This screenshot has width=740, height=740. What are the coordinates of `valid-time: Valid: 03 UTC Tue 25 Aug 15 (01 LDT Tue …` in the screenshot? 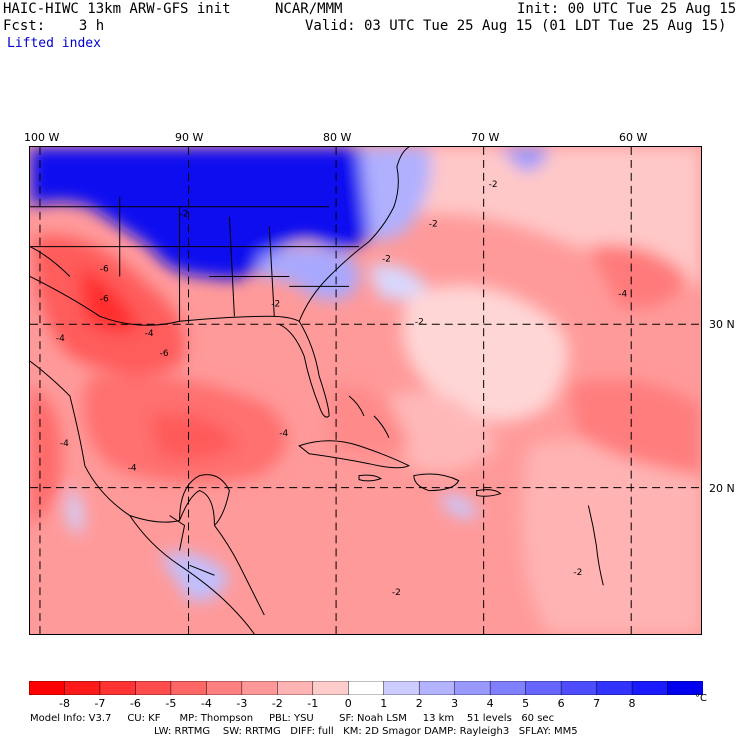 It's located at (516, 26).